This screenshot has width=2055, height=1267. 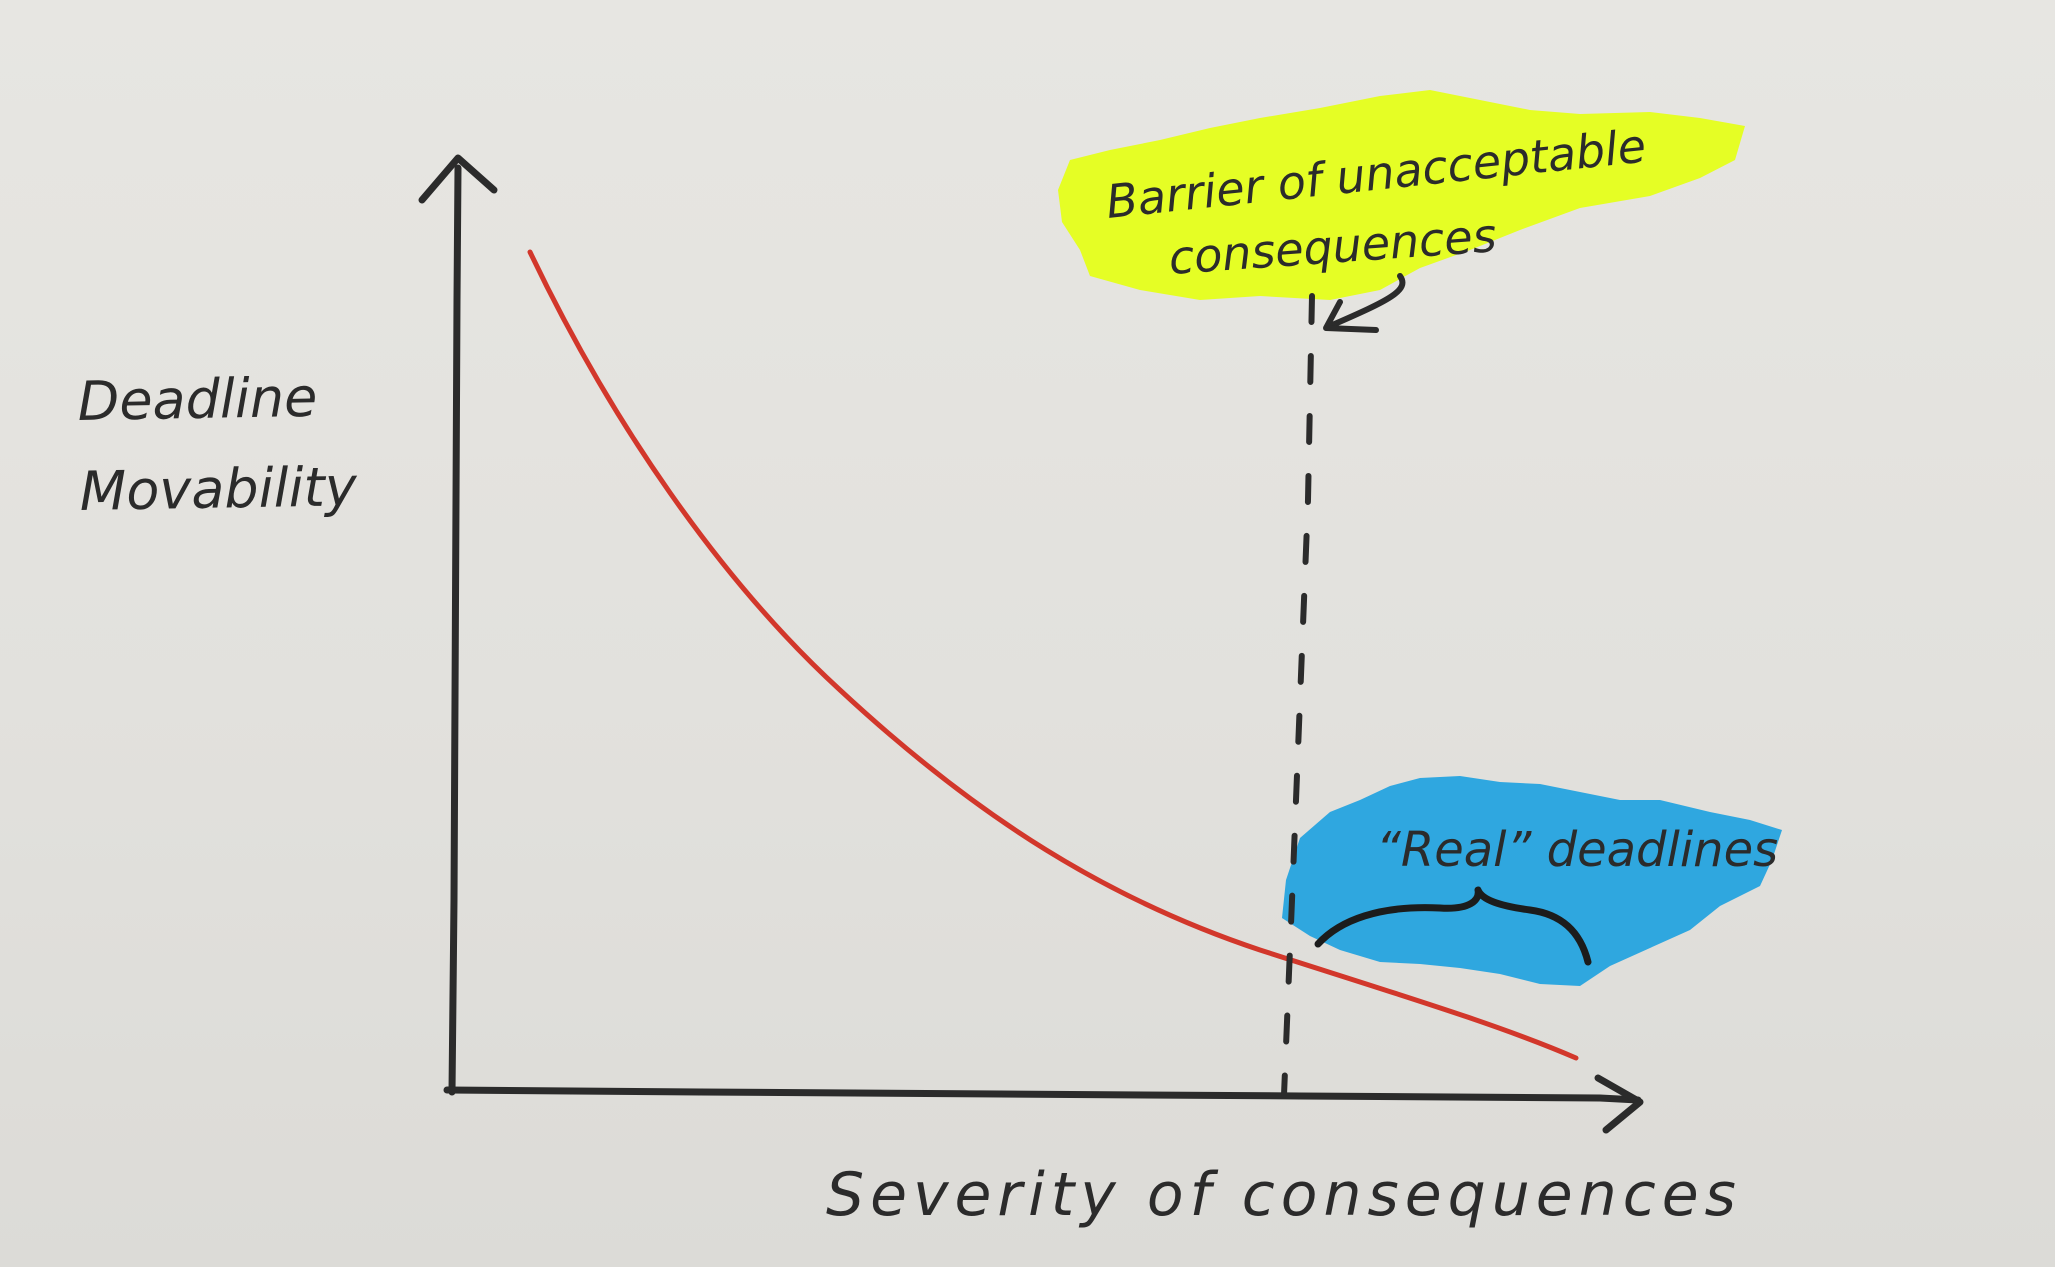 I want to click on x-axis-arrowhead, so click(x=1619, y=1104).